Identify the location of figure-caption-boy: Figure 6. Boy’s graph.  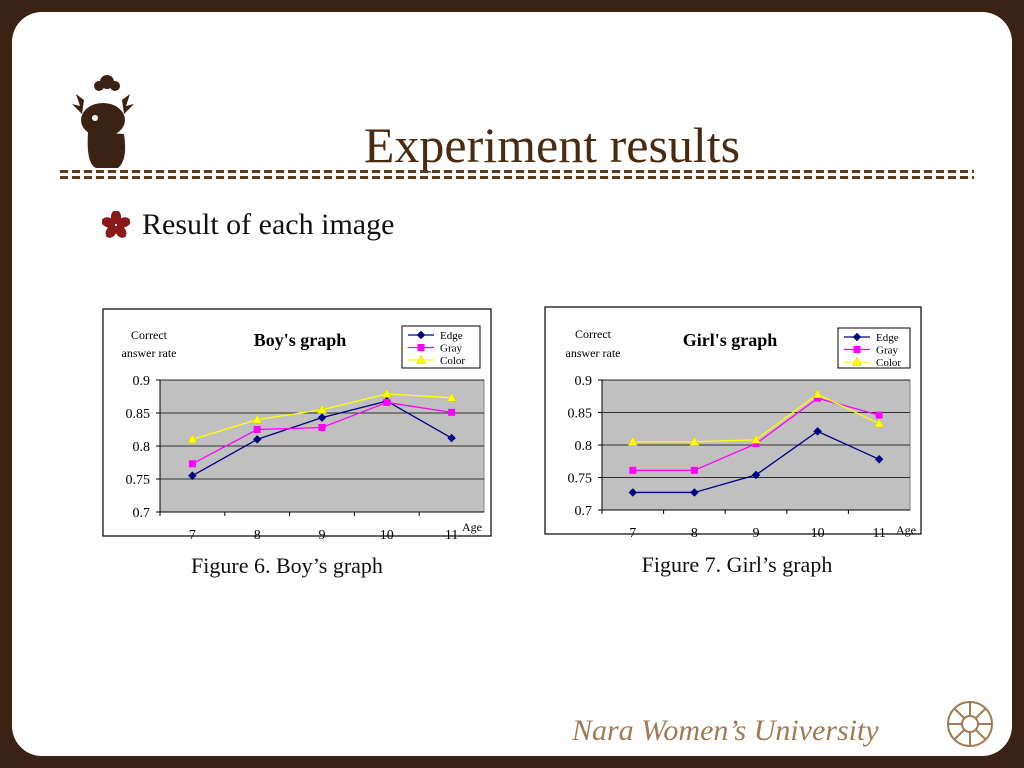
(287, 565).